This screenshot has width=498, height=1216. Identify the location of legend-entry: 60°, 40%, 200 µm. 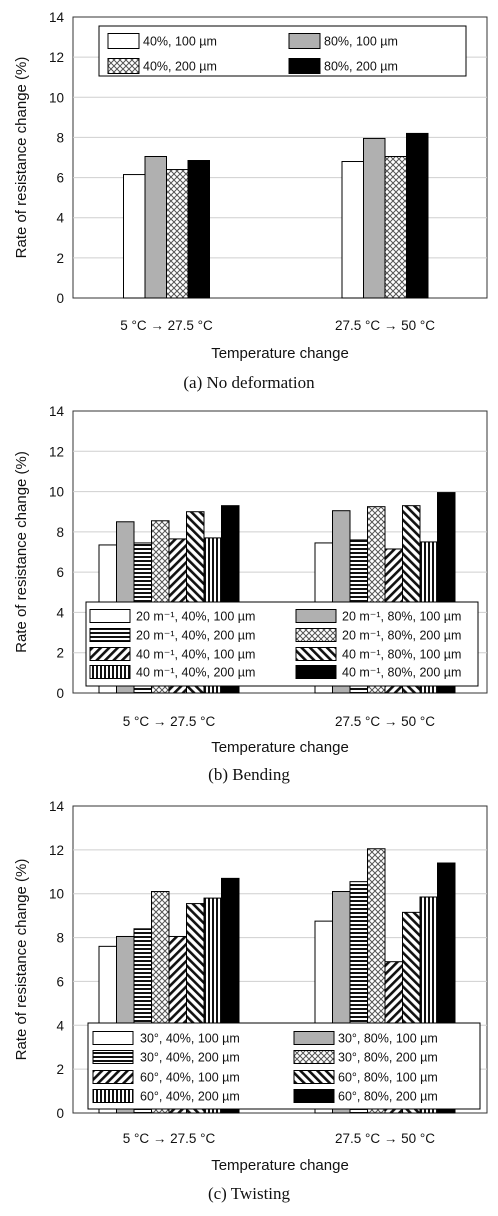
(190, 1097).